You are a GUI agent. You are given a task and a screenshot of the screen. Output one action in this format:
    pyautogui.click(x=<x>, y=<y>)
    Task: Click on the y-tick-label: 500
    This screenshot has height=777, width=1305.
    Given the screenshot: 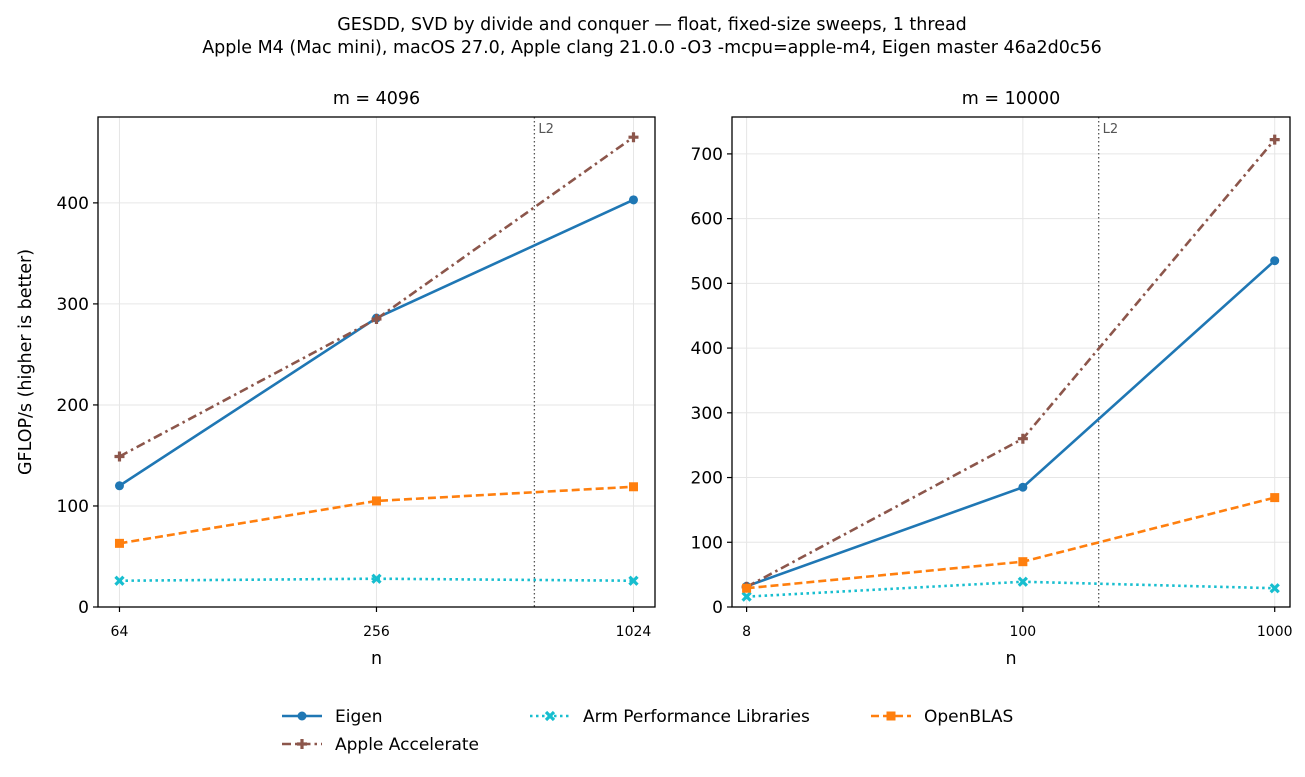 What is the action you would take?
    pyautogui.click(x=707, y=284)
    